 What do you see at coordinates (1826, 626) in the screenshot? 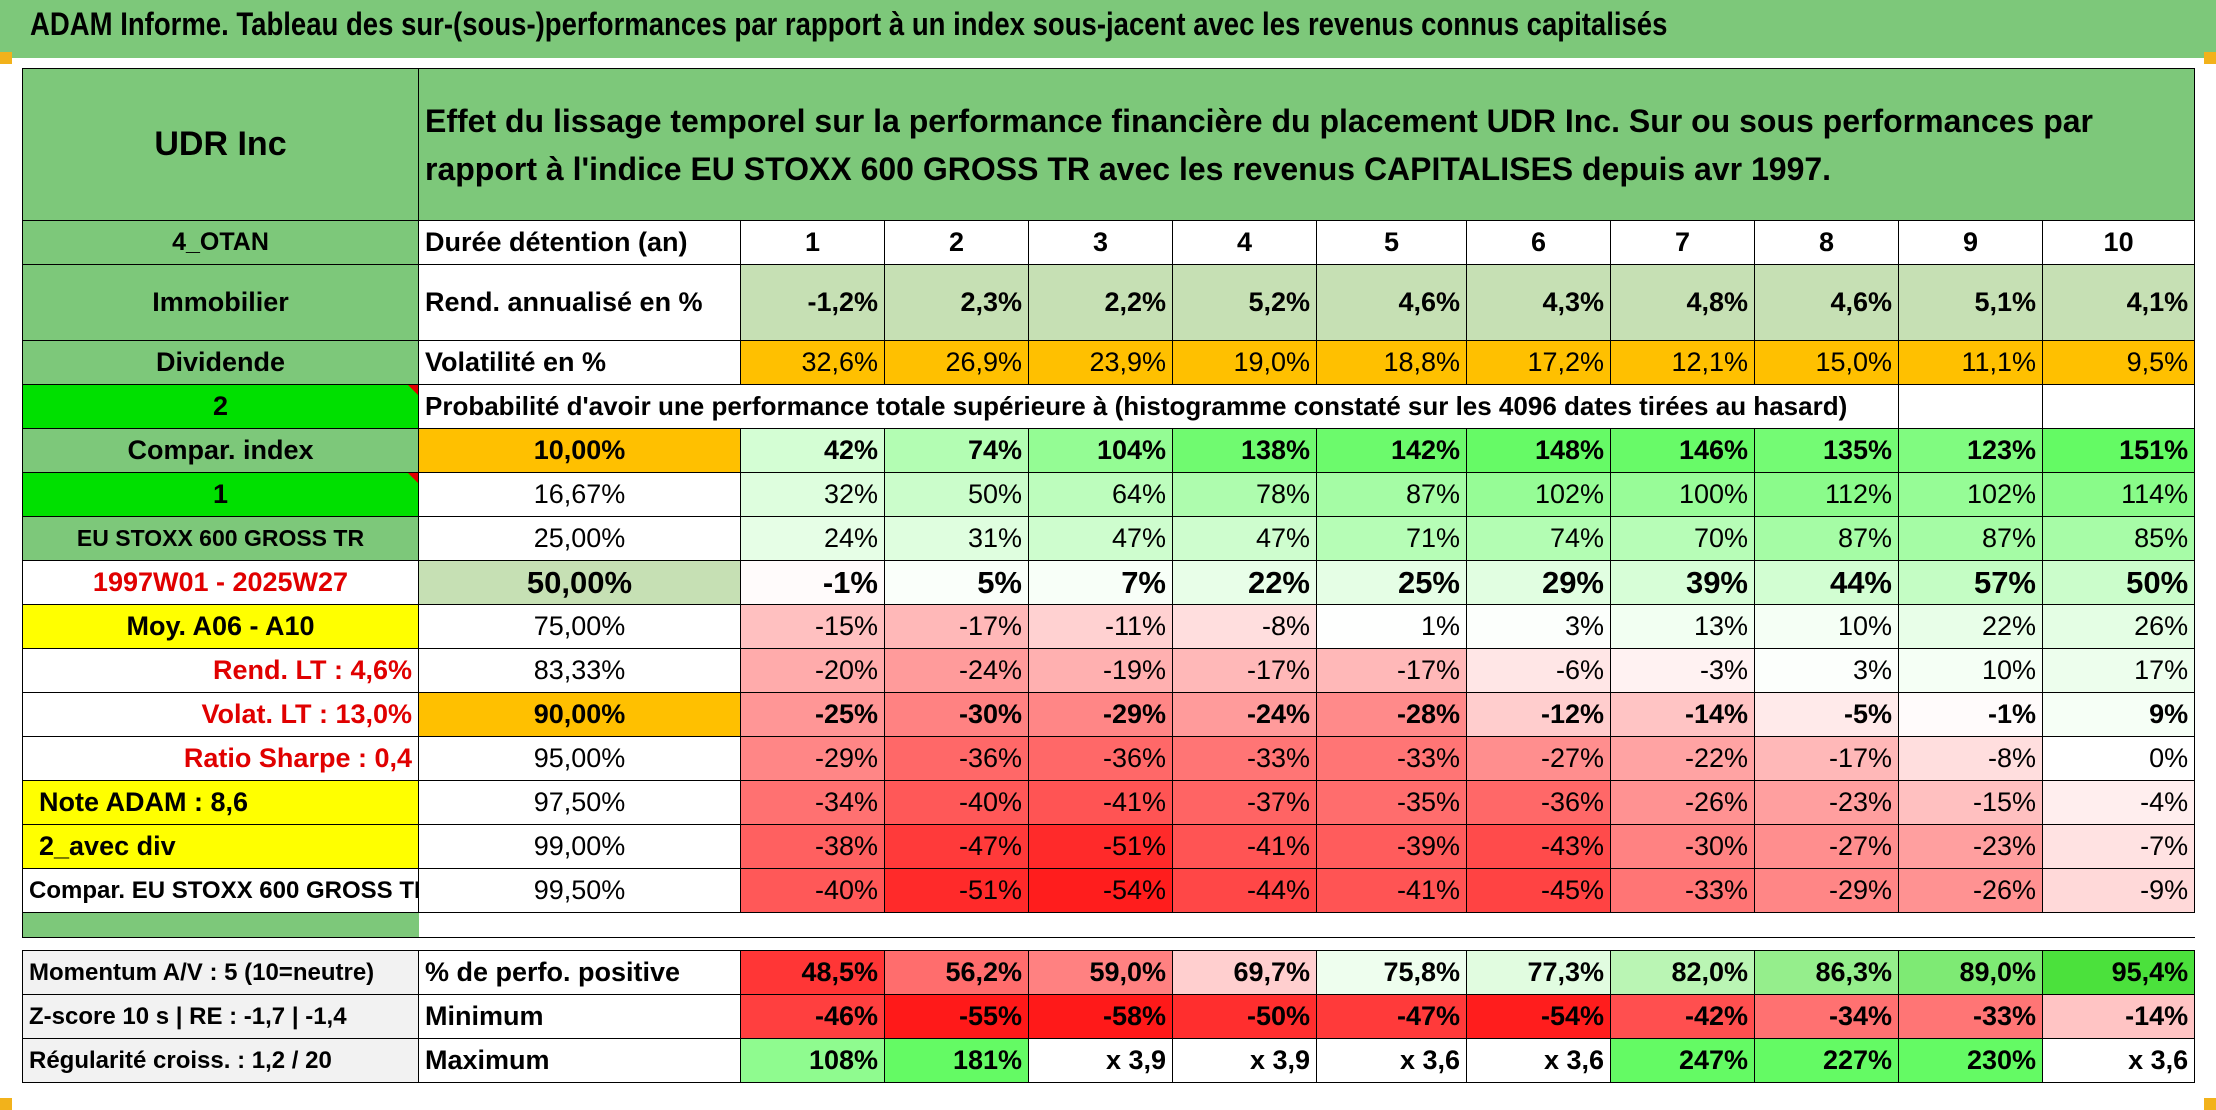
I see `prob-value: 10%` at bounding box center [1826, 626].